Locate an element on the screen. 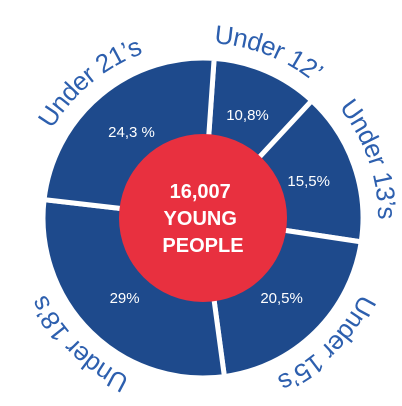  center-label: 16,007 YOUNG PEOPLE is located at coordinates (202, 219).